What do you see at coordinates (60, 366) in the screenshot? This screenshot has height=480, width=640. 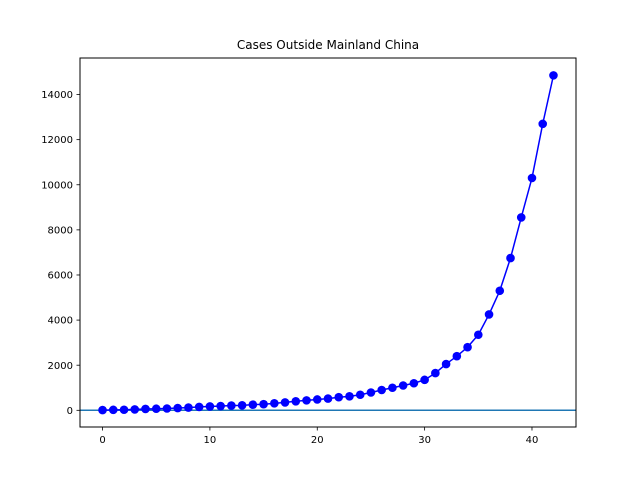 I see `y-tick-label: 2000` at bounding box center [60, 366].